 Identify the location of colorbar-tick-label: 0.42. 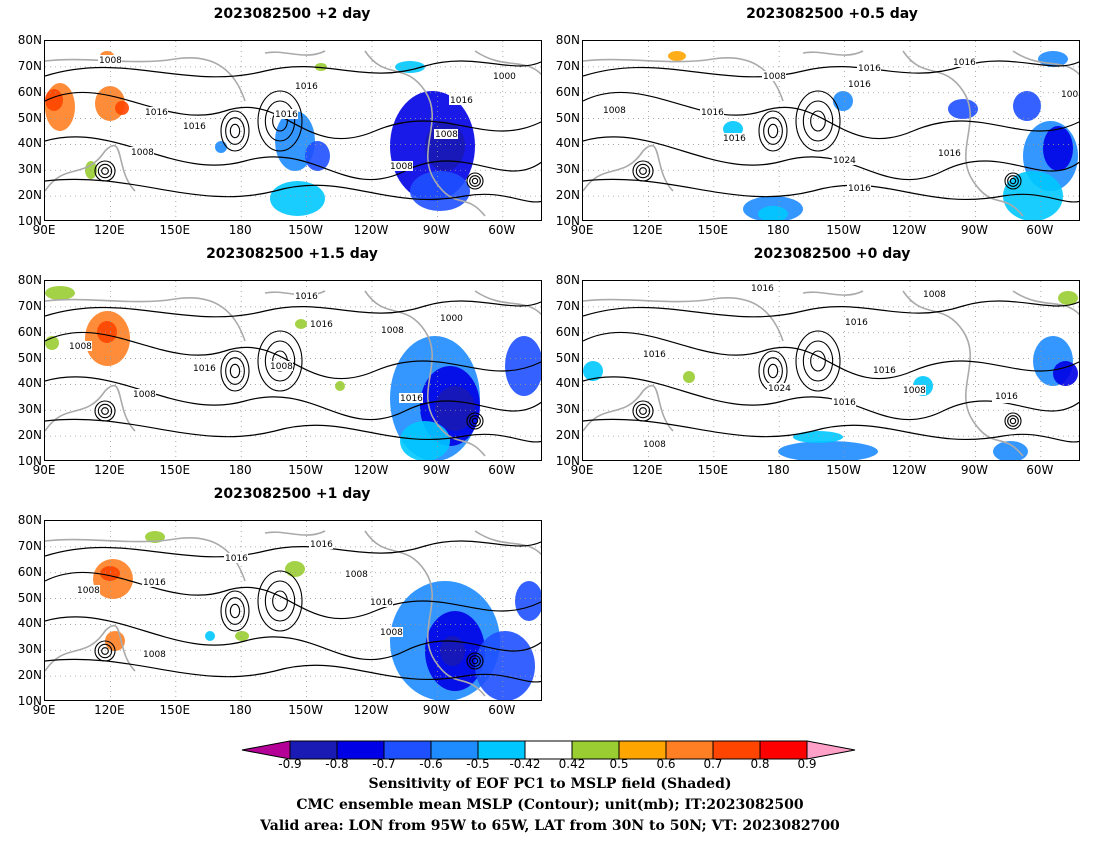
(572, 764).